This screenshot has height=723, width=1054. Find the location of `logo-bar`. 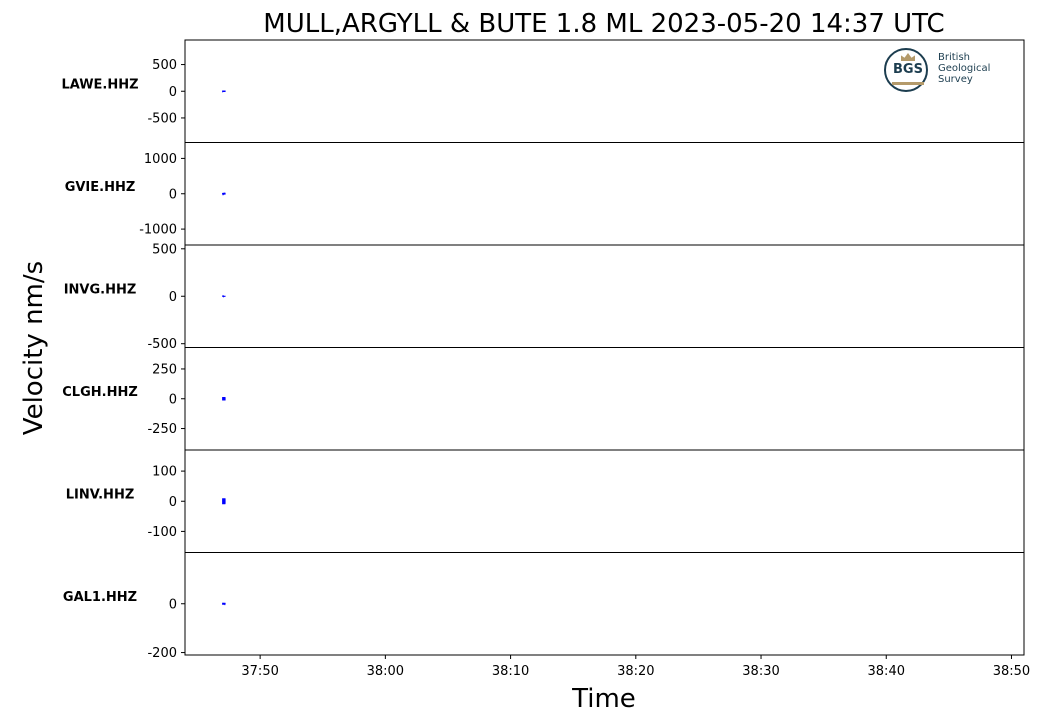

logo-bar is located at coordinates (908, 83).